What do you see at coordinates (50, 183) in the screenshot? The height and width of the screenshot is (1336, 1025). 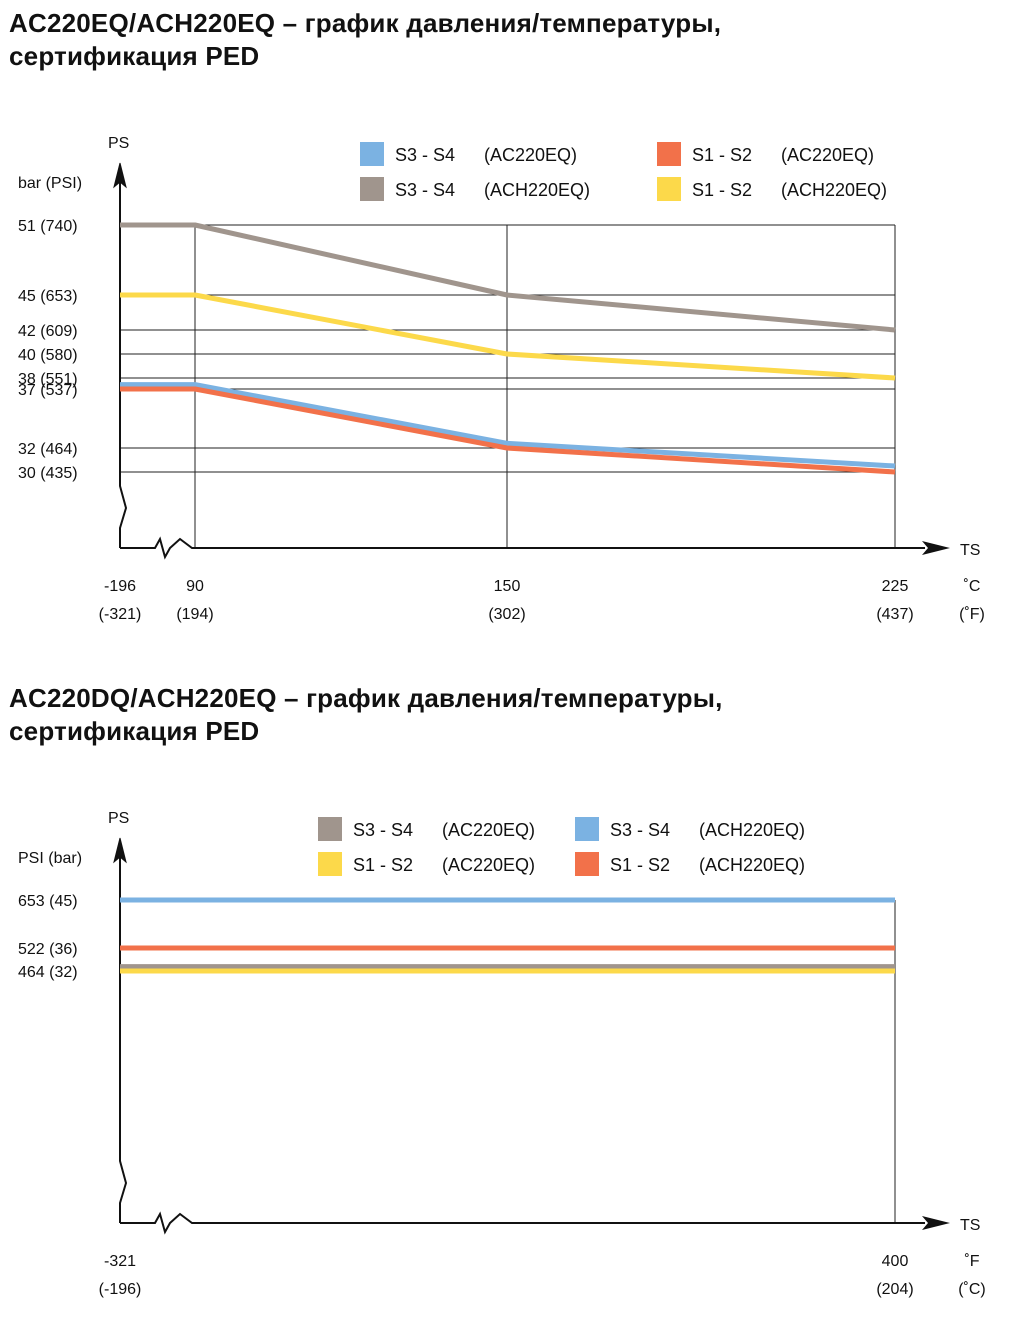 I see `y-axis-unit: bar (PSI)` at bounding box center [50, 183].